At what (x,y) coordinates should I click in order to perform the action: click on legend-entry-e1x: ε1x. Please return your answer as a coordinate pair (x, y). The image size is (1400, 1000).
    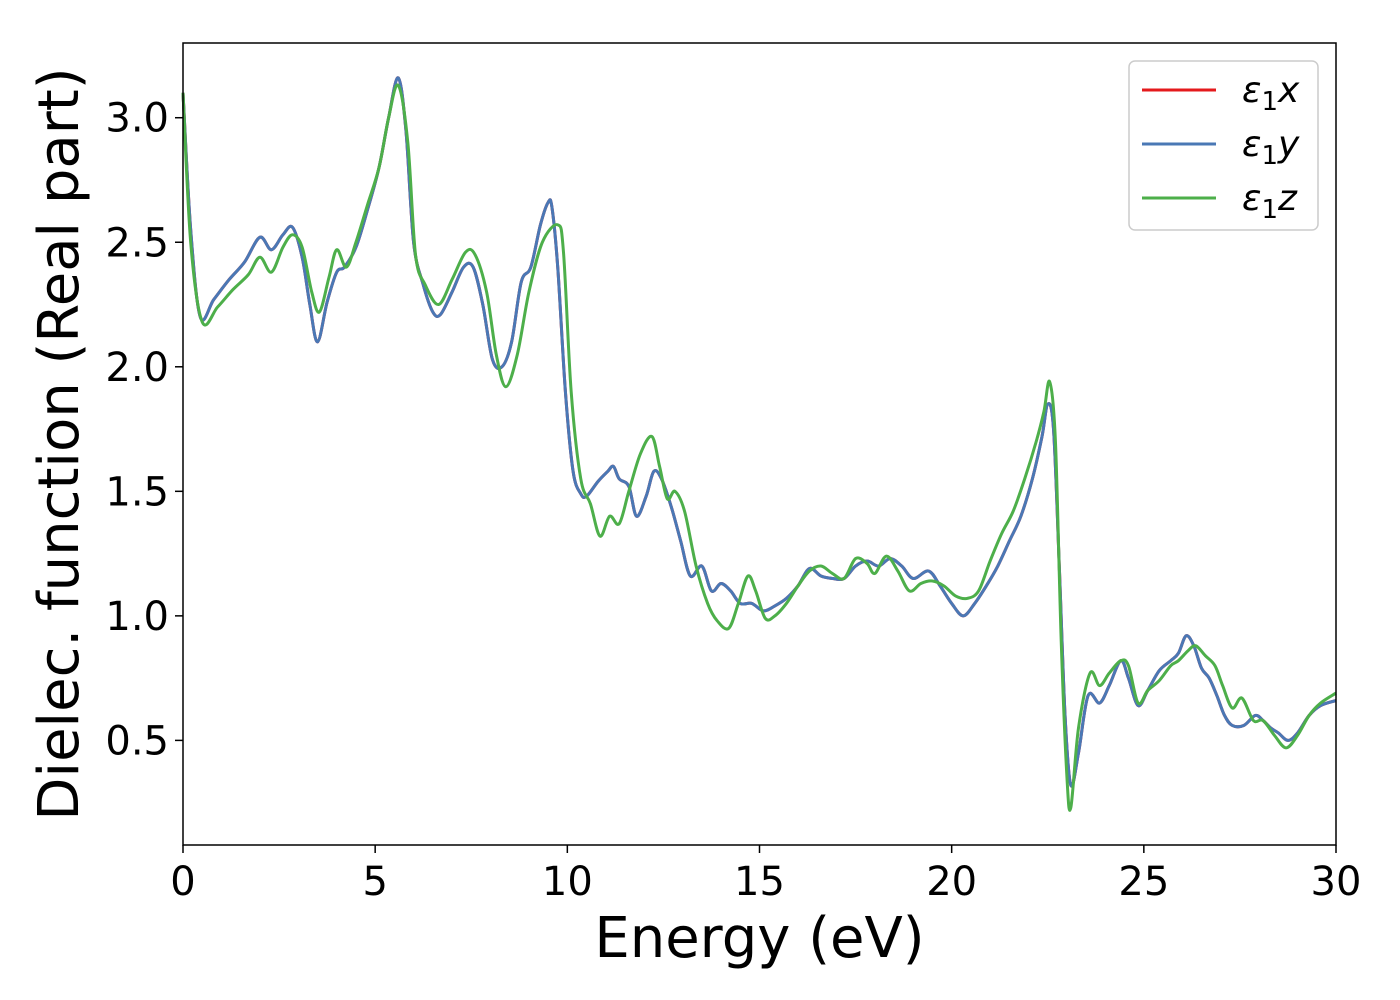
    Looking at the image, I should click on (1221, 93).